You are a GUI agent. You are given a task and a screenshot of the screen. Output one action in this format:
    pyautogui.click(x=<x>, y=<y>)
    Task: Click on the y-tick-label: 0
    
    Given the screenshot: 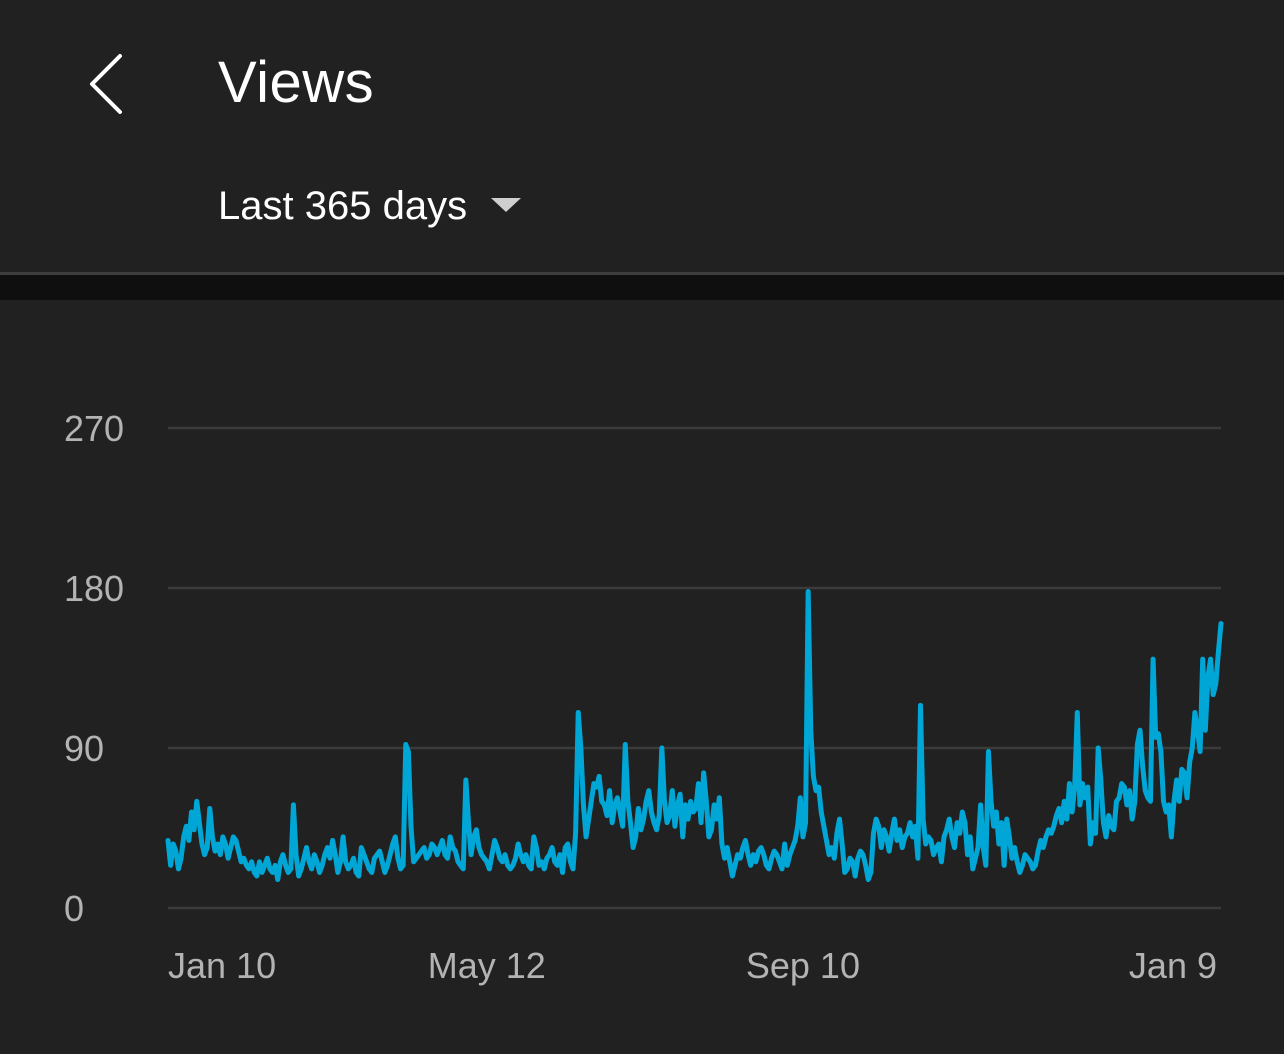 What is the action you would take?
    pyautogui.click(x=74, y=908)
    